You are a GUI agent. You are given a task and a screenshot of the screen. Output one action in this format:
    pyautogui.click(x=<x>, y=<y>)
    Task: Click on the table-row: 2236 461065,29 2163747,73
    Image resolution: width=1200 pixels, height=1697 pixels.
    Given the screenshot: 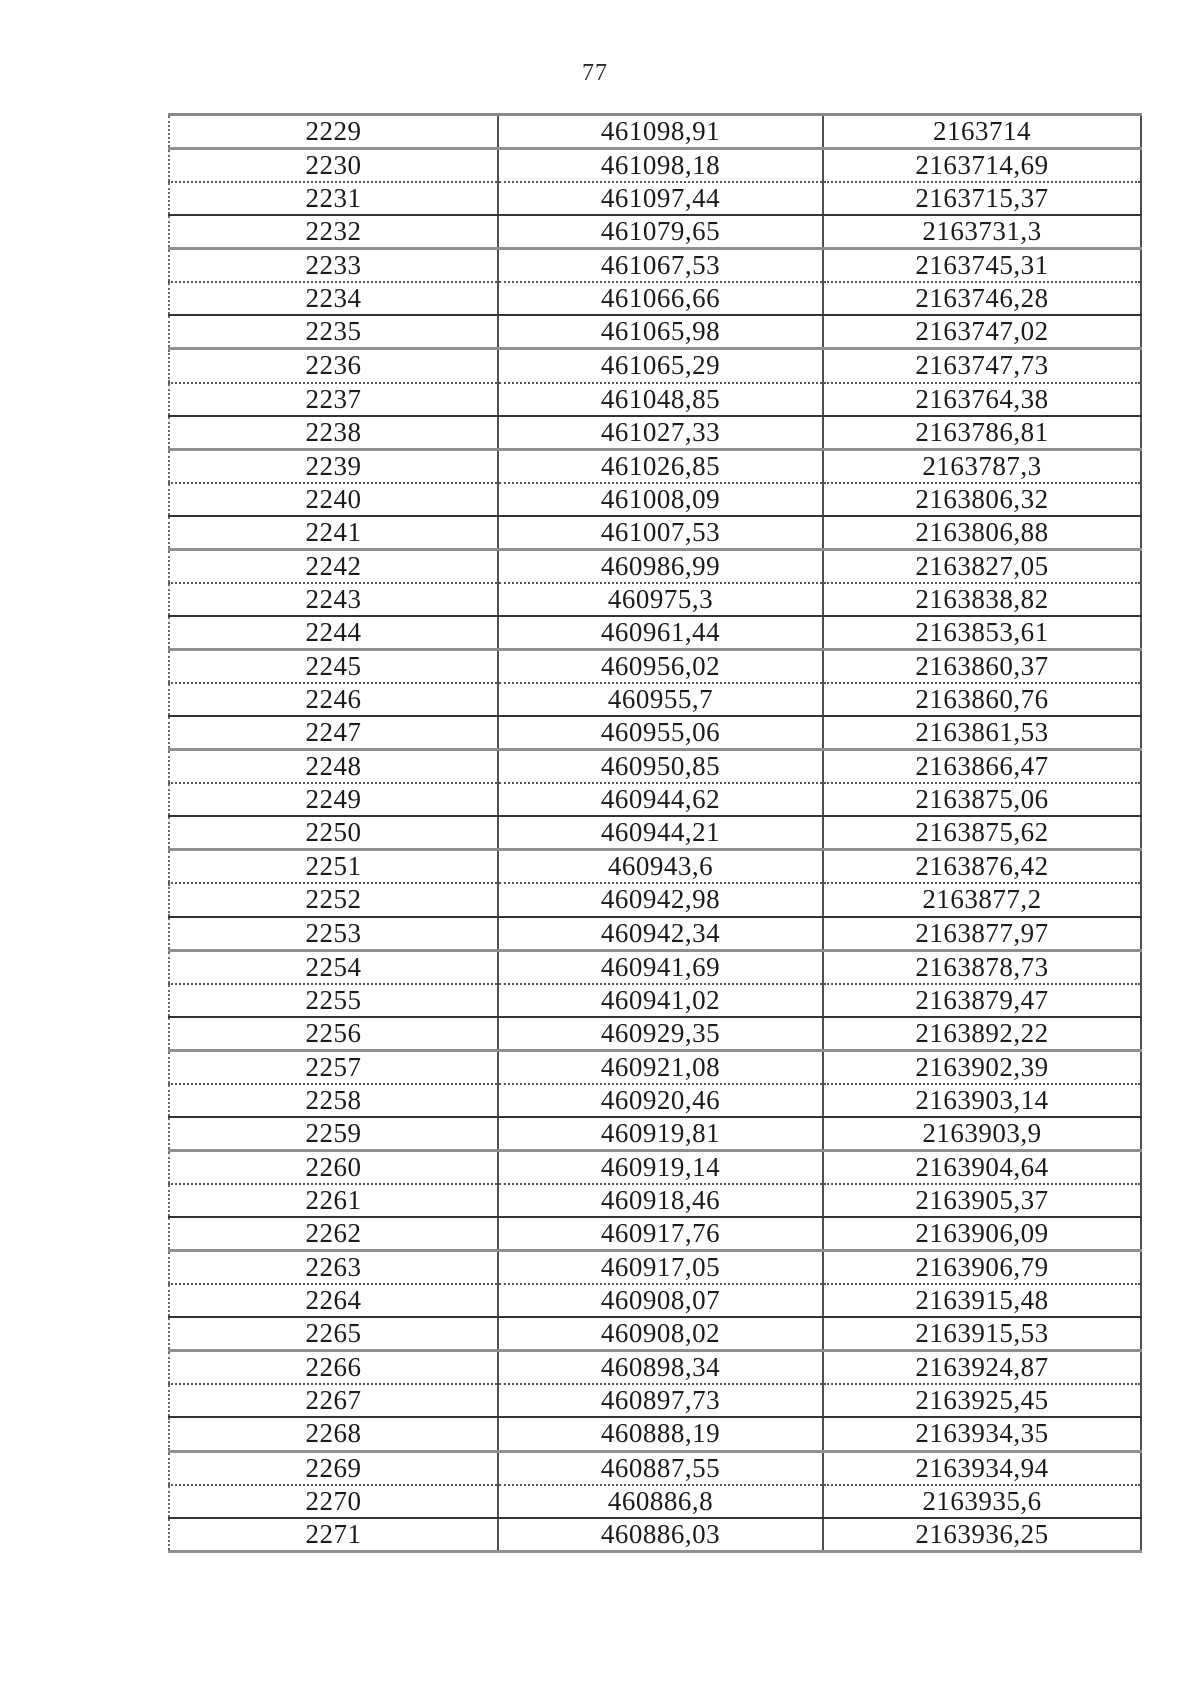 What is the action you would take?
    pyautogui.click(x=655, y=366)
    